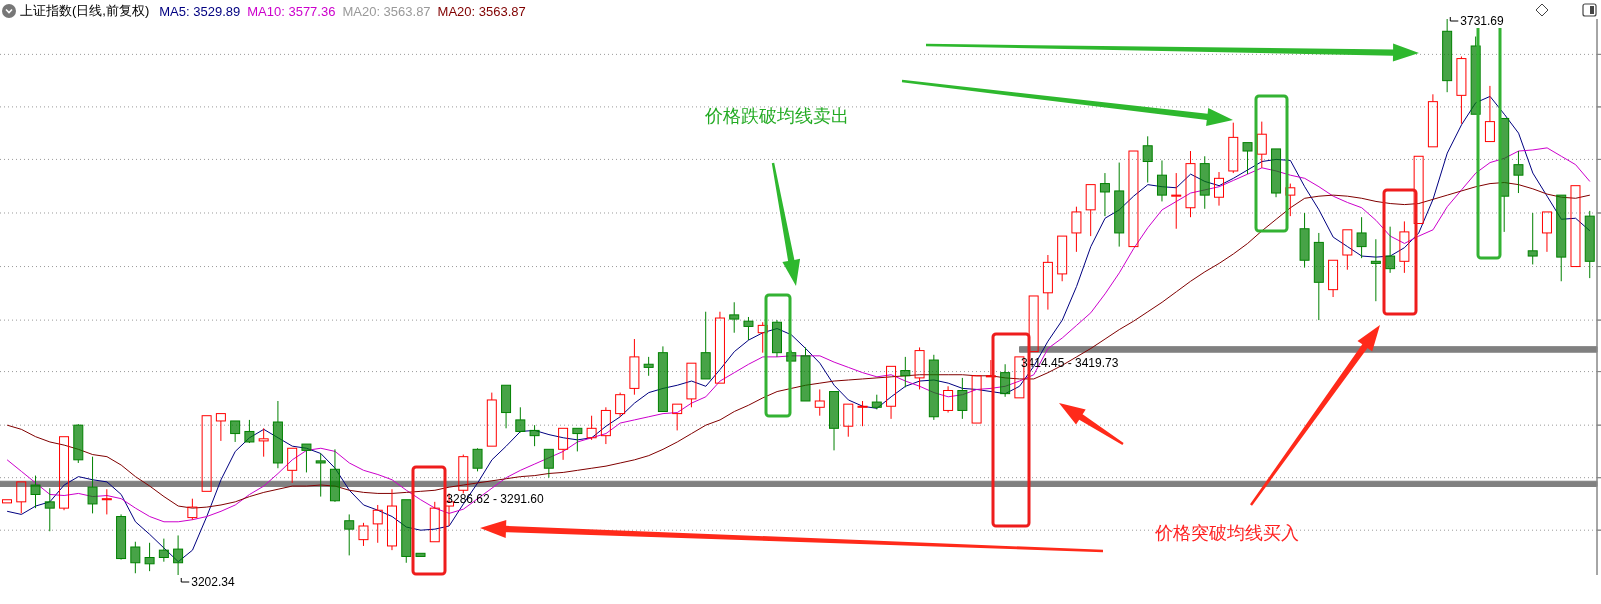 The width and height of the screenshot is (1601, 604). I want to click on chart-title: 上证指数(日线,前复权), so click(85, 11).